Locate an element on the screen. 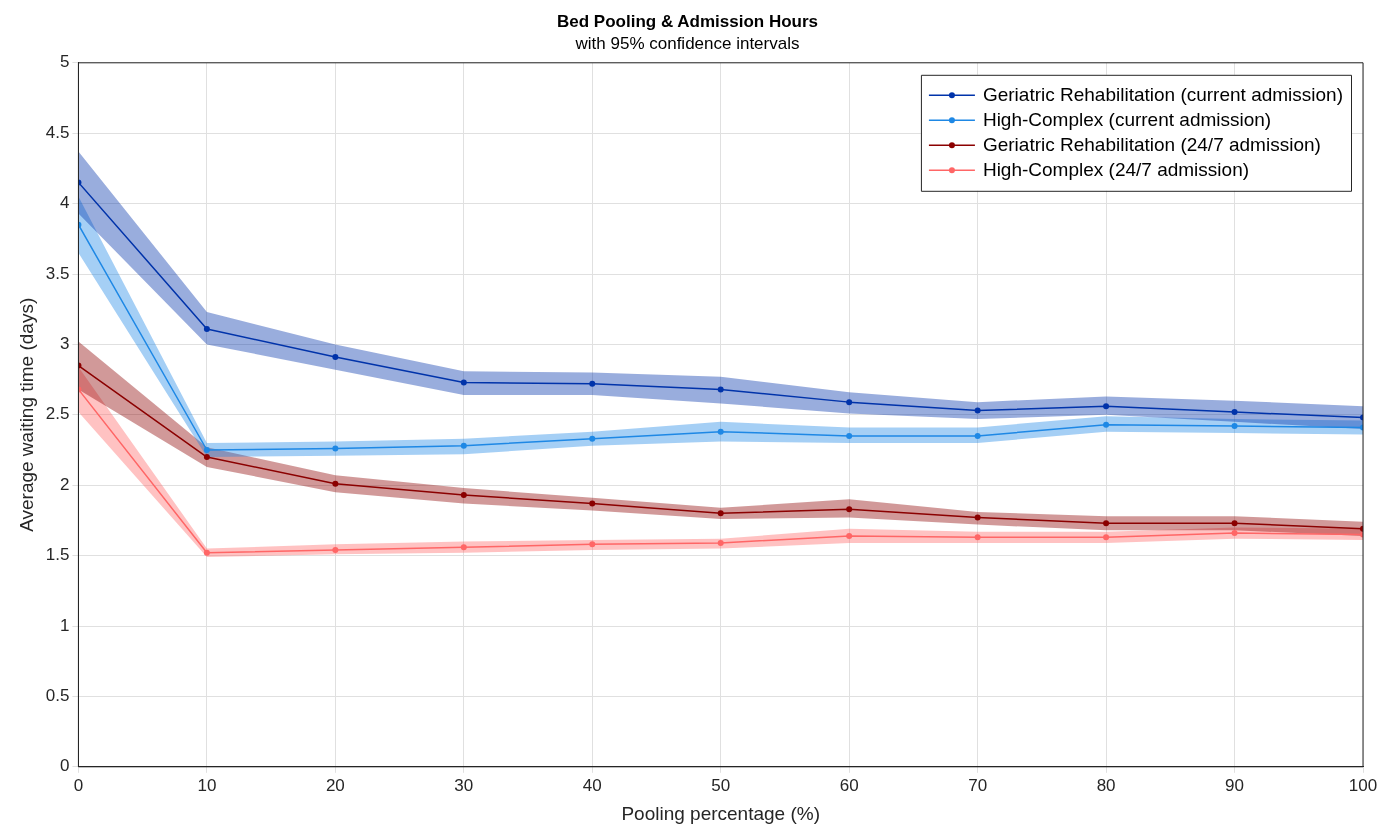 The height and width of the screenshot is (840, 1391). x-tick-label: 50 is located at coordinates (721, 785).